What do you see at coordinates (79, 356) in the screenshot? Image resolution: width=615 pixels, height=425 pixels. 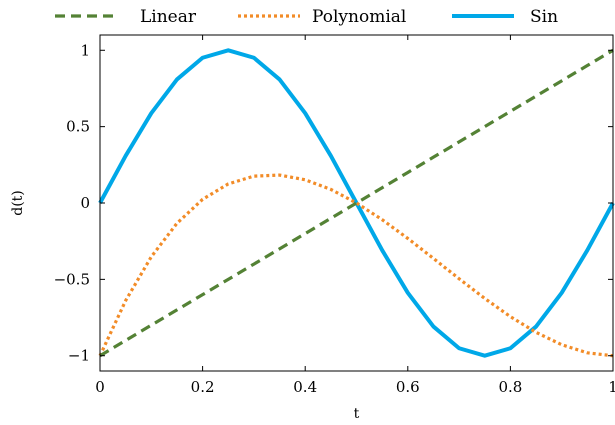 I see `y-tick-label: −1` at bounding box center [79, 356].